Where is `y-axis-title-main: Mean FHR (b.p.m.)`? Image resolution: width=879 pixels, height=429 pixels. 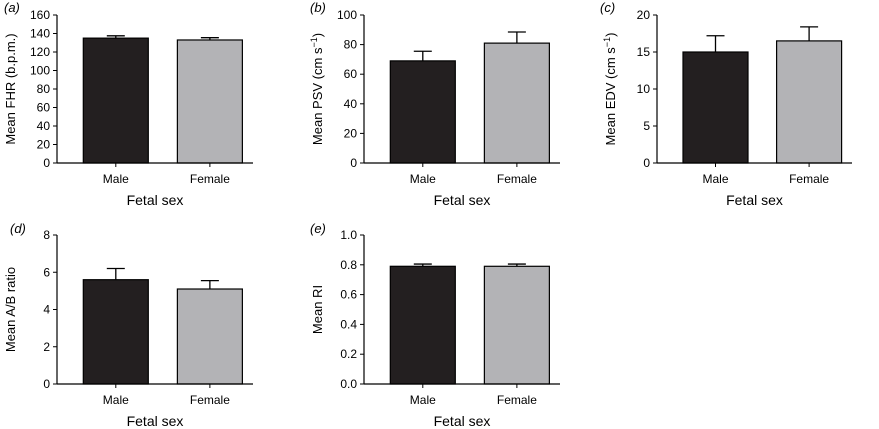 y-axis-title-main: Mean FHR (b.p.m.) is located at coordinates (10, 88).